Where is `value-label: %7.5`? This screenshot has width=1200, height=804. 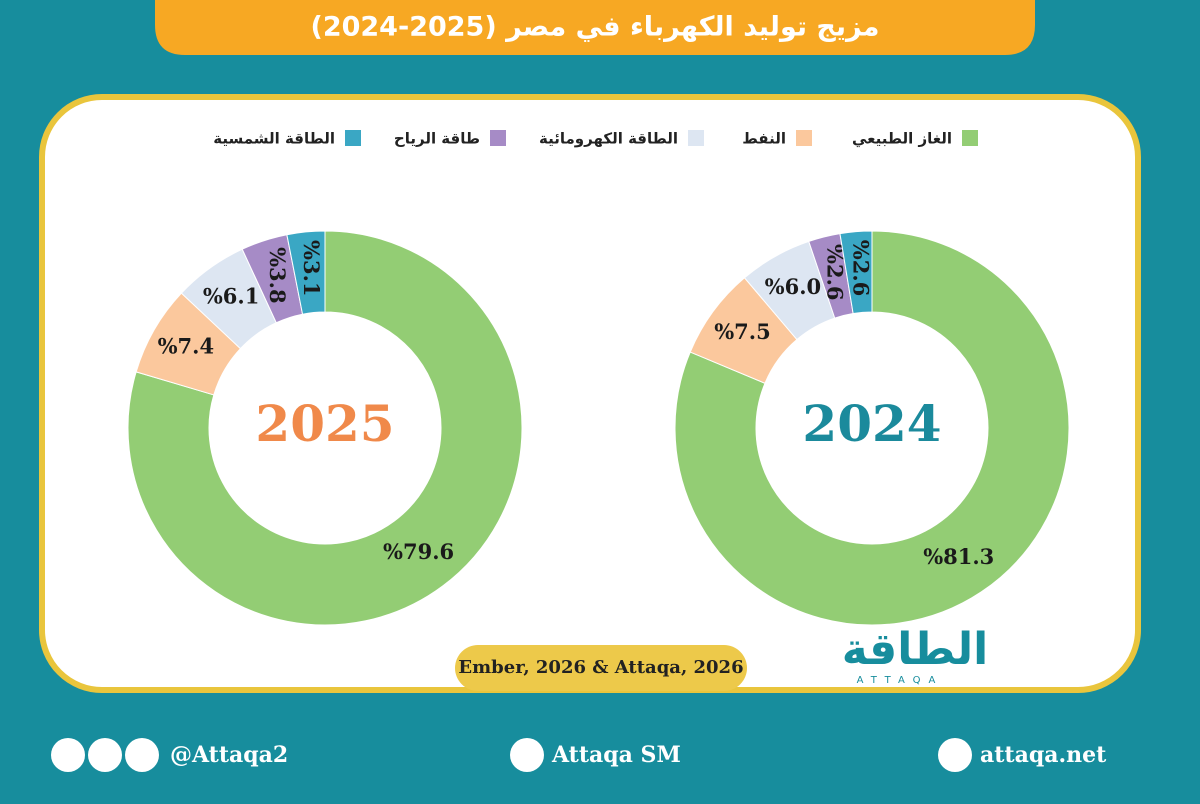 value-label: %7.5 is located at coordinates (742, 331).